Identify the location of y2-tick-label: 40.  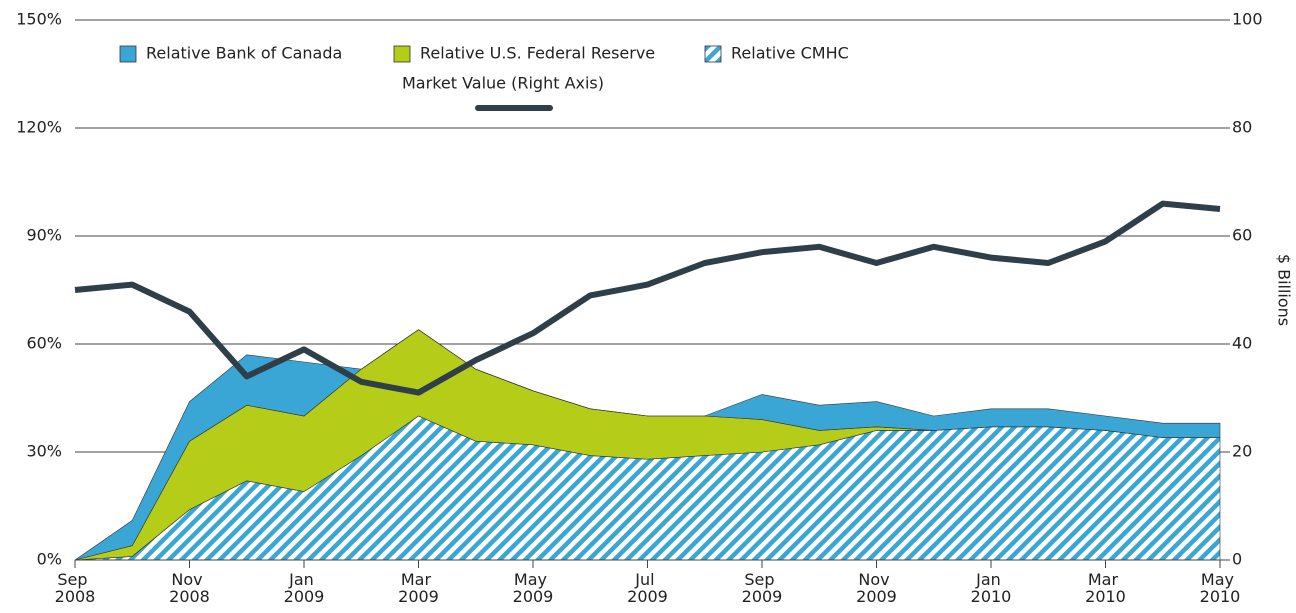
(1242, 343).